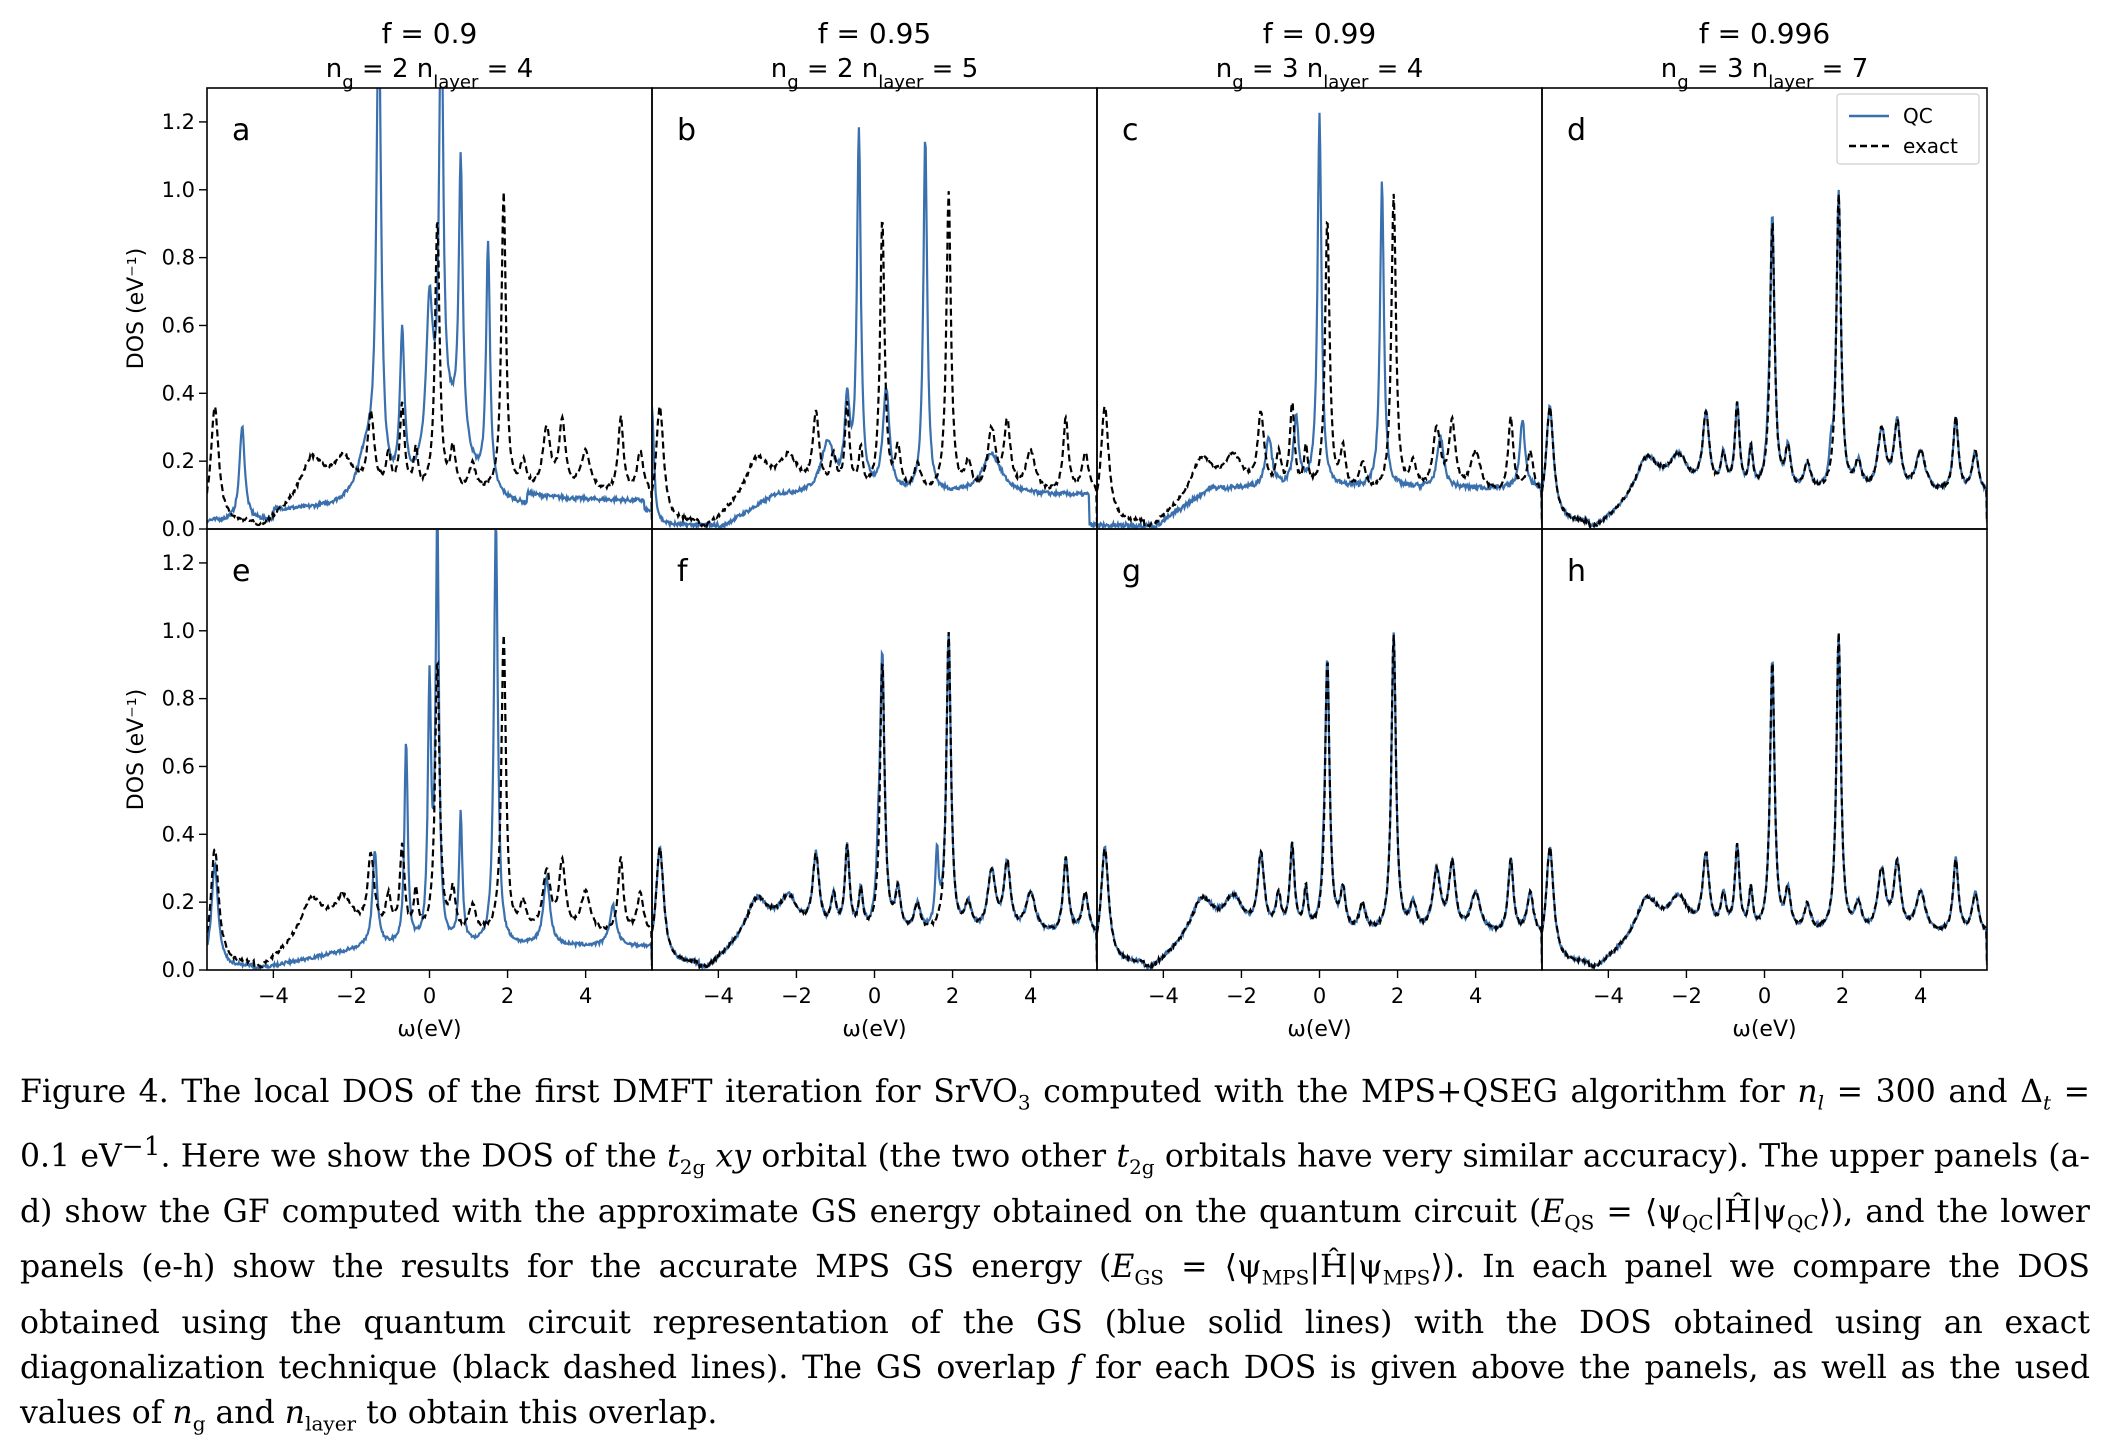 This screenshot has width=2104, height=1446. I want to click on panel-g: g −4 −2 0 2 4 ω(eV), so click(1319, 785).